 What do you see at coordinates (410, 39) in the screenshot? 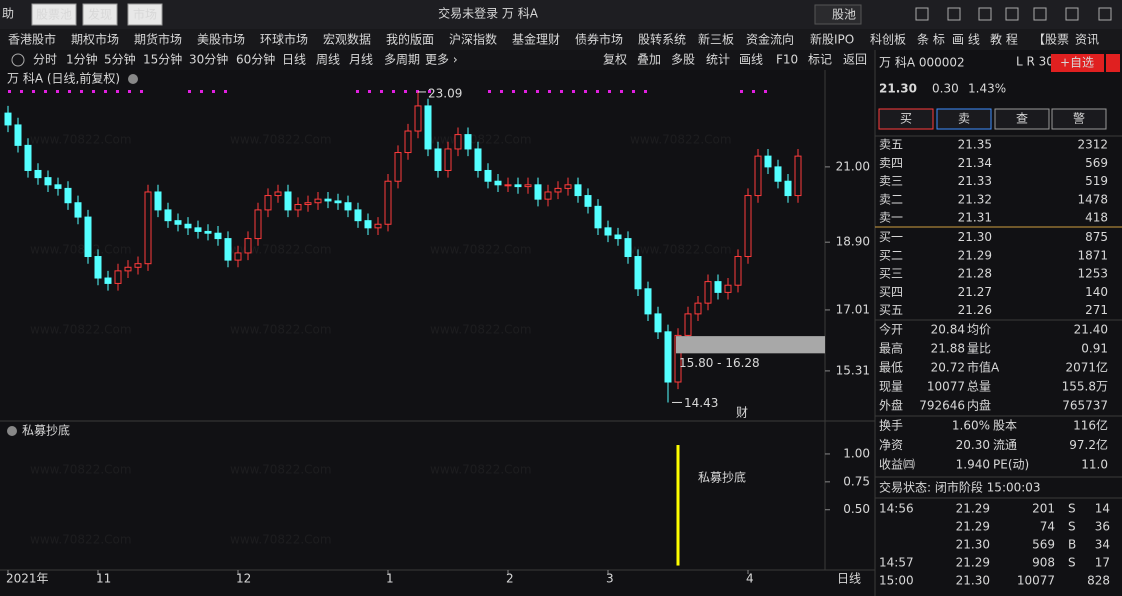
I see `menu-item: 我的版面` at bounding box center [410, 39].